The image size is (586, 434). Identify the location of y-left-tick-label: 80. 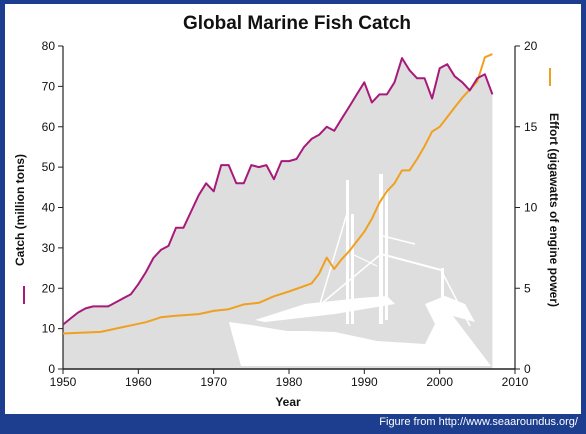
(49, 46).